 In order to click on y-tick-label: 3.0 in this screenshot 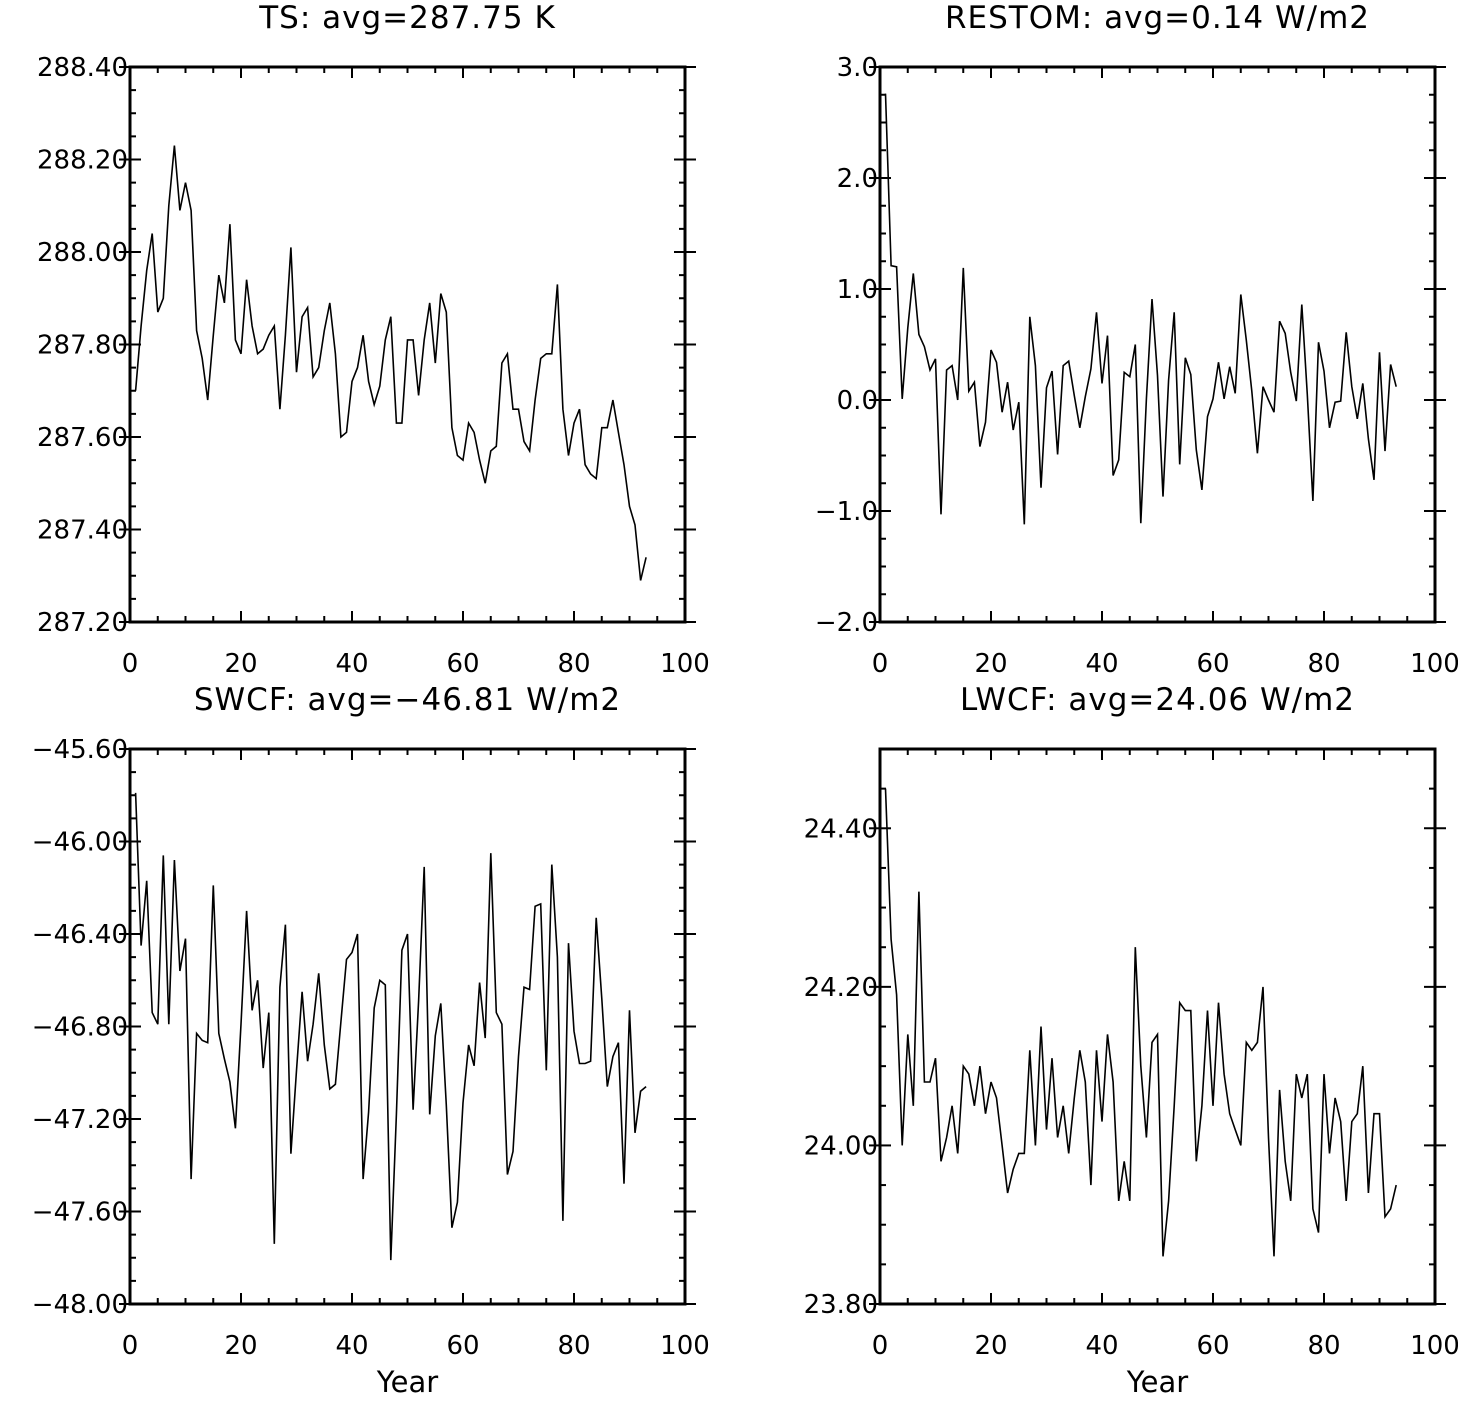, I will do `click(857, 68)`.